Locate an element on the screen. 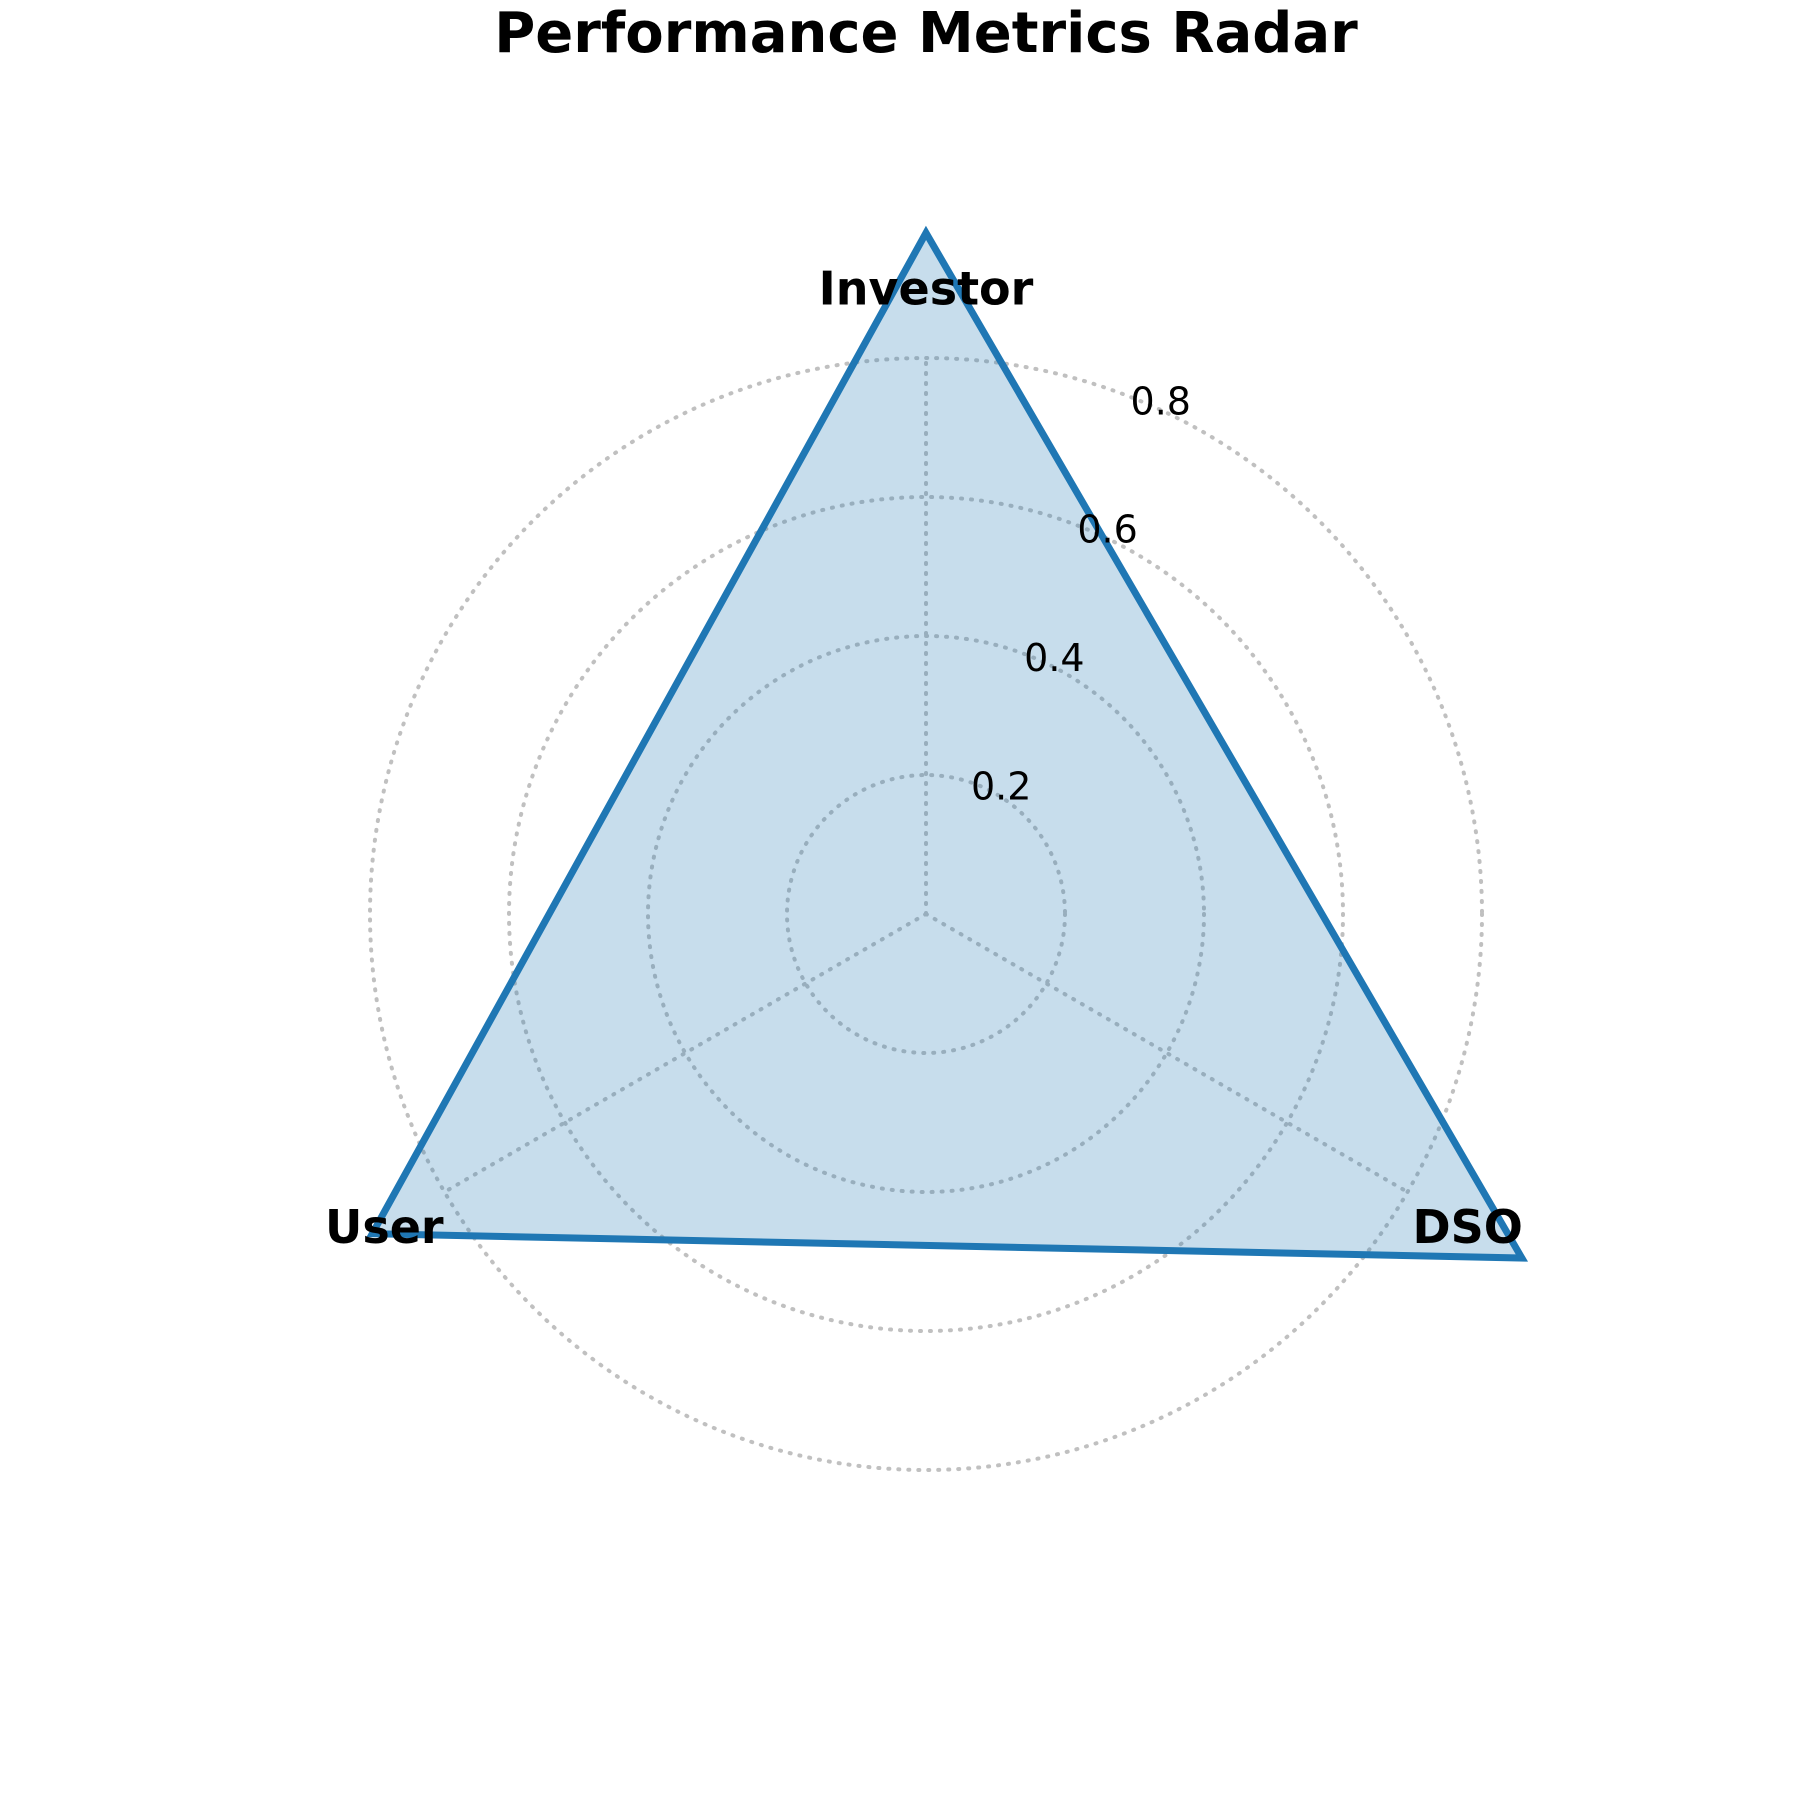  tick-label: 0.4 is located at coordinates (1054, 658).